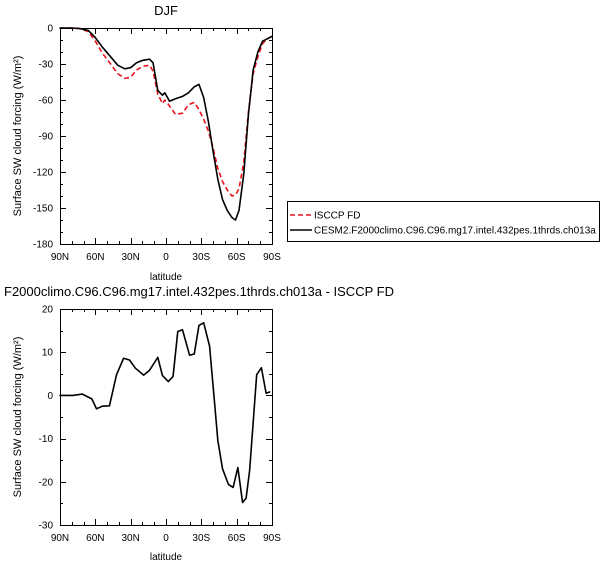  I want to click on y-tick-label: 20, so click(48, 310).